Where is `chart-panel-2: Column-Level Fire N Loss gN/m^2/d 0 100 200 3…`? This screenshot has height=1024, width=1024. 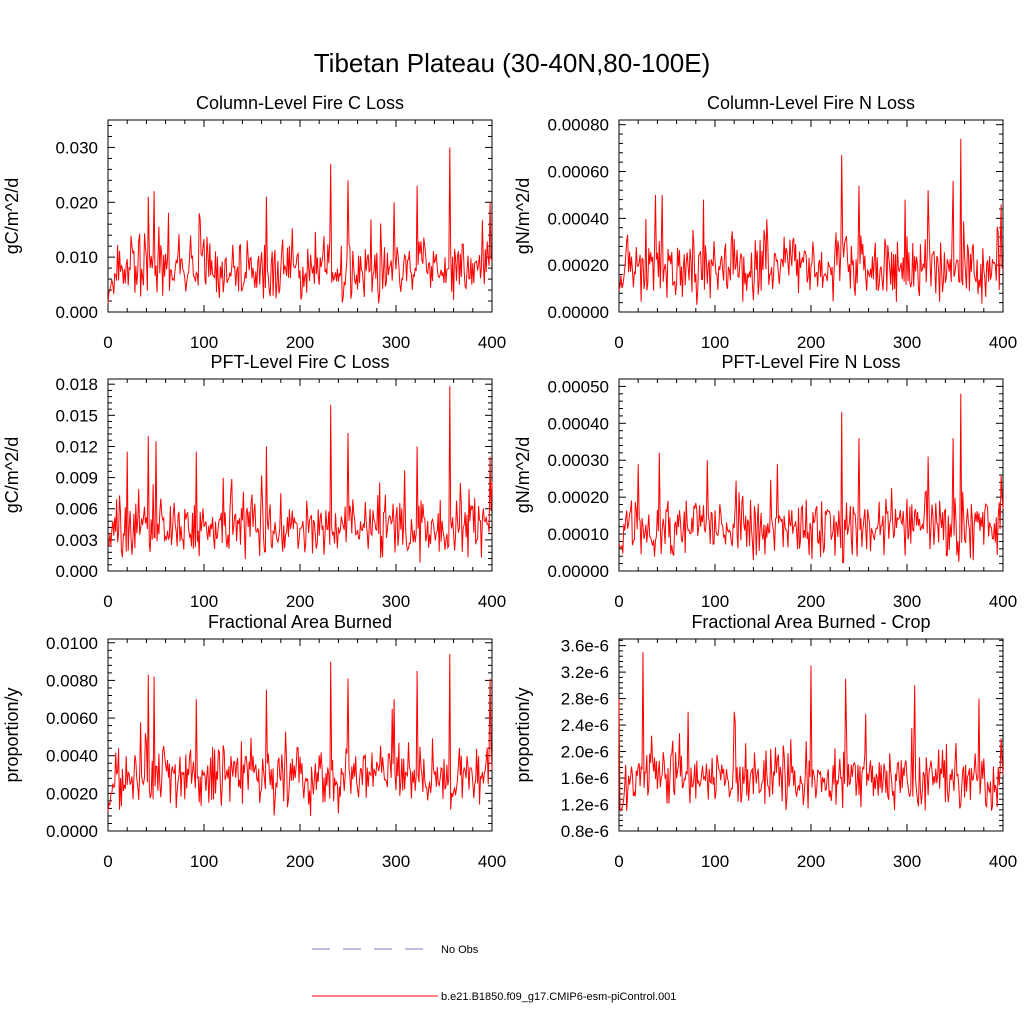
chart-panel-2: Column-Level Fire N Loss gN/m^2/d 0 100 200 3… is located at coordinates (765, 222).